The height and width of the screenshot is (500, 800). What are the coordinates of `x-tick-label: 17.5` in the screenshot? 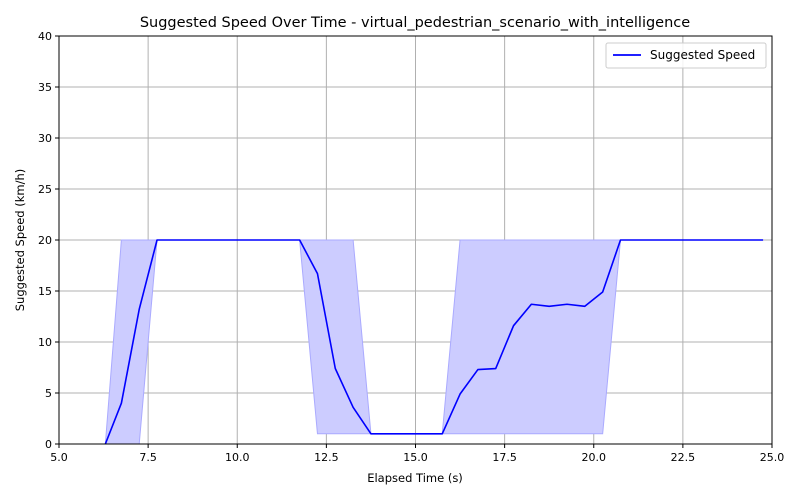 It's located at (504, 457).